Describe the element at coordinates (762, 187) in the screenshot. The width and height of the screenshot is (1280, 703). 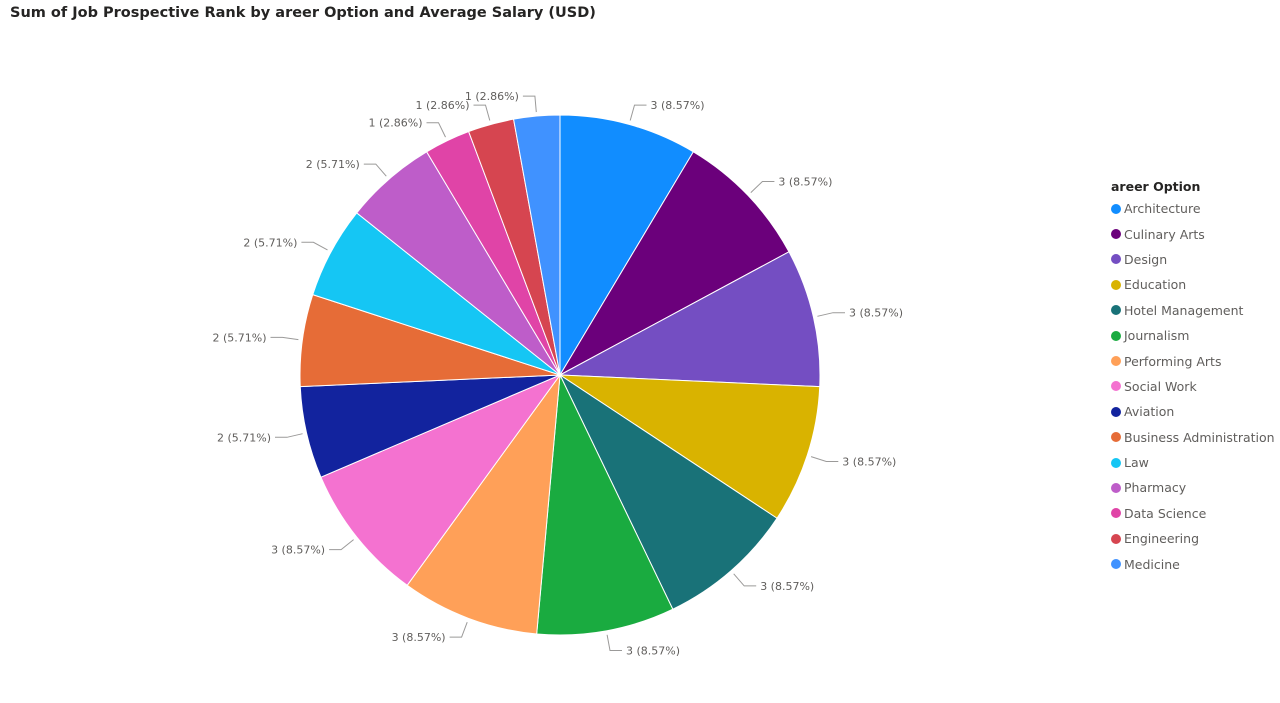
I see `leader-line-culinary-arts` at that location.